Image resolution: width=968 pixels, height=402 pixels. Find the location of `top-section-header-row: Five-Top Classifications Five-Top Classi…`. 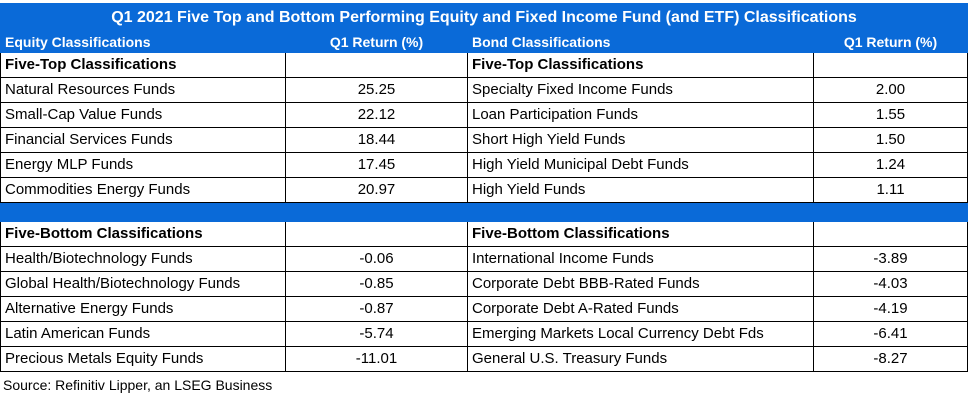

top-section-header-row: Five-Top Classifications Five-Top Classi… is located at coordinates (484, 65).